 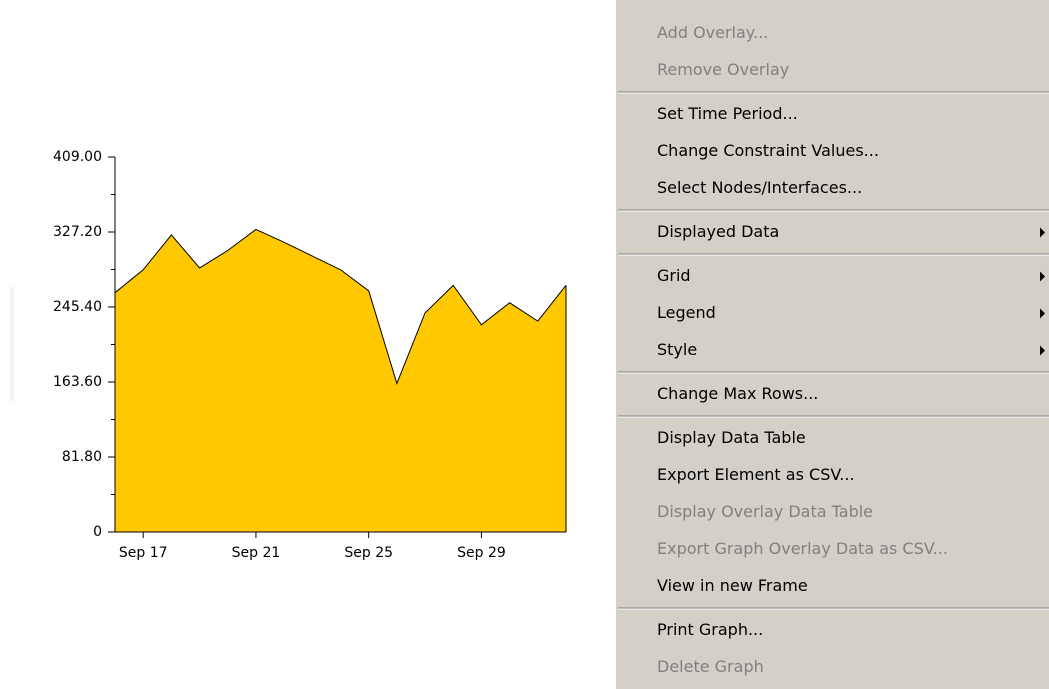 I want to click on menu-item: Display Data Table, so click(x=731, y=437).